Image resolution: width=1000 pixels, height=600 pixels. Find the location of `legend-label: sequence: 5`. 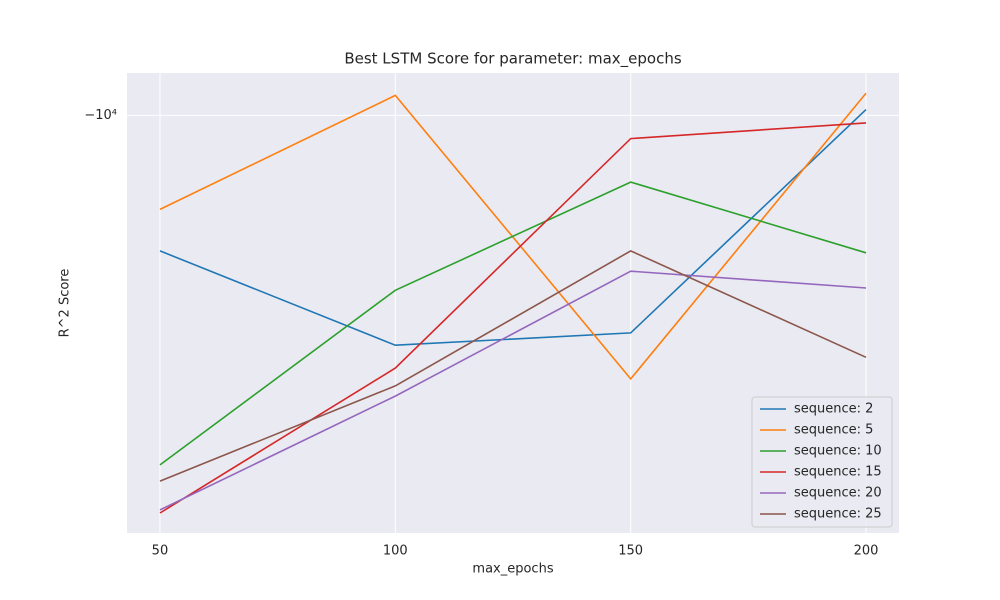

legend-label: sequence: 5 is located at coordinates (833, 430).